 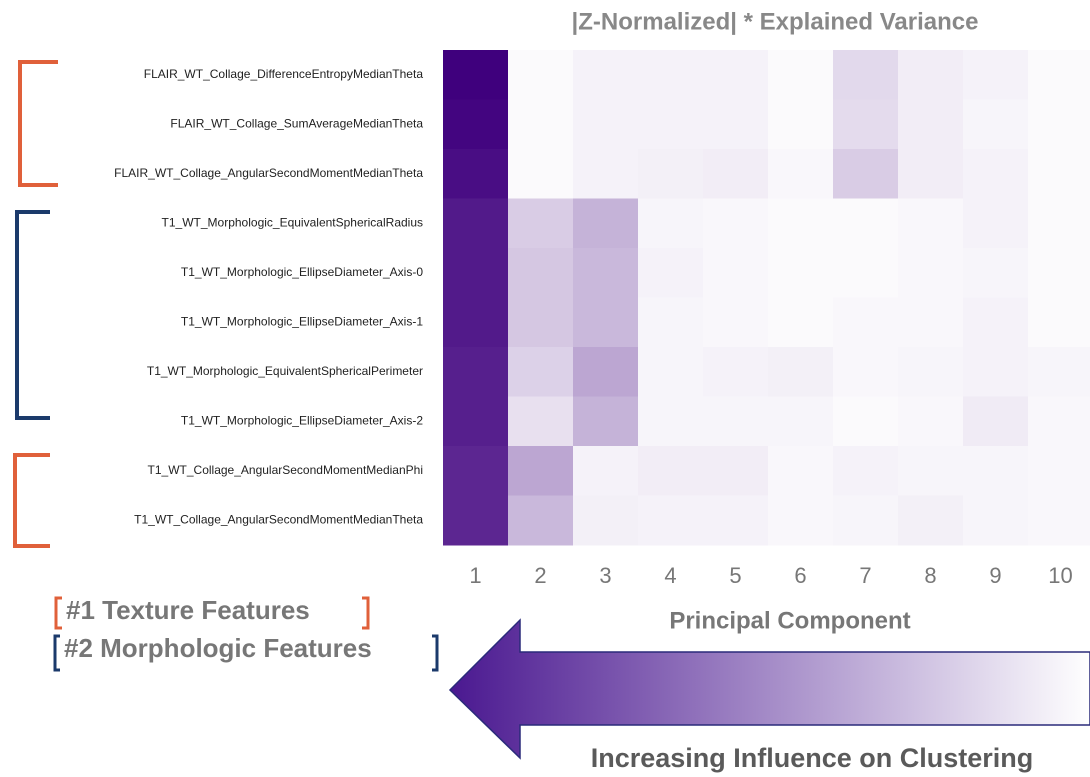 What do you see at coordinates (670, 575) in the screenshot?
I see `x-tick-label: 4` at bounding box center [670, 575].